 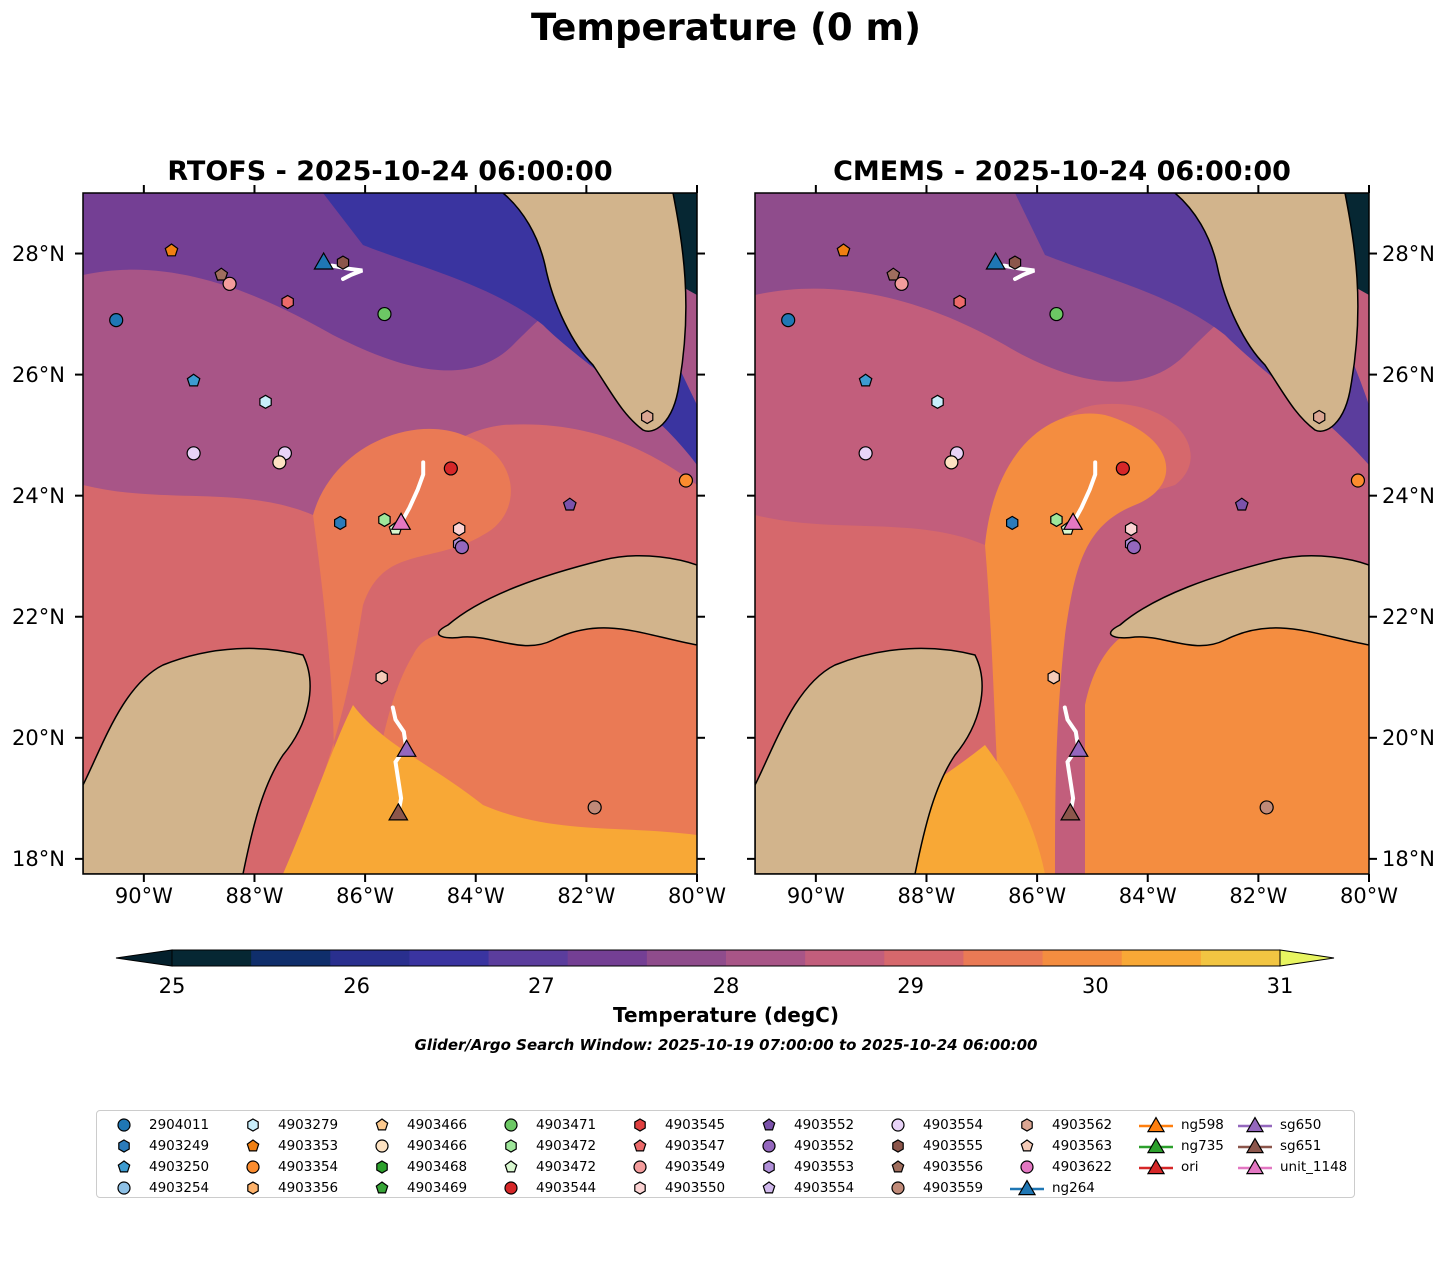 What do you see at coordinates (726, 986) in the screenshot?
I see `colorbar-tick-label: 28` at bounding box center [726, 986].